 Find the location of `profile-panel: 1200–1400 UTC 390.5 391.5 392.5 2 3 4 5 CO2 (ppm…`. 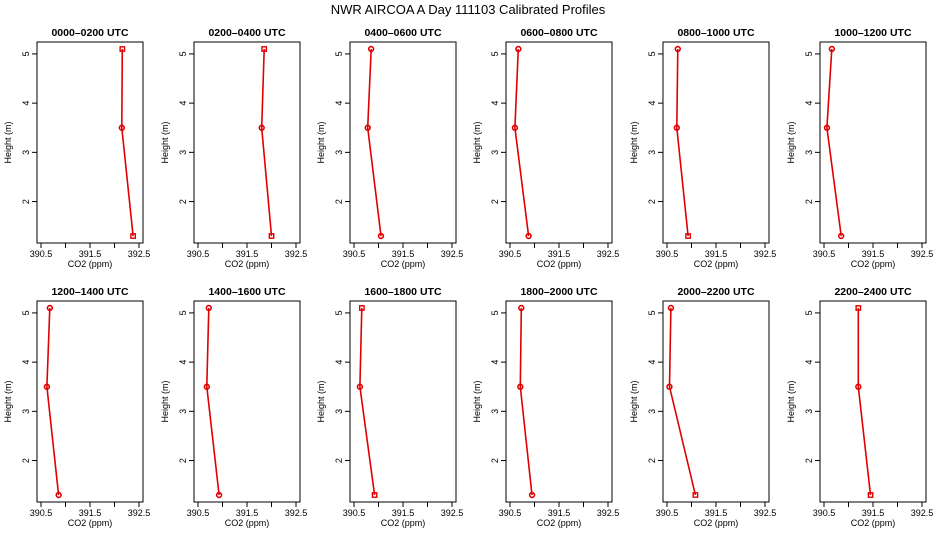

profile-panel: 1200–1400 UTC 390.5 391.5 392.5 2 3 4 5 CO2 (ppm… is located at coordinates (76, 407).